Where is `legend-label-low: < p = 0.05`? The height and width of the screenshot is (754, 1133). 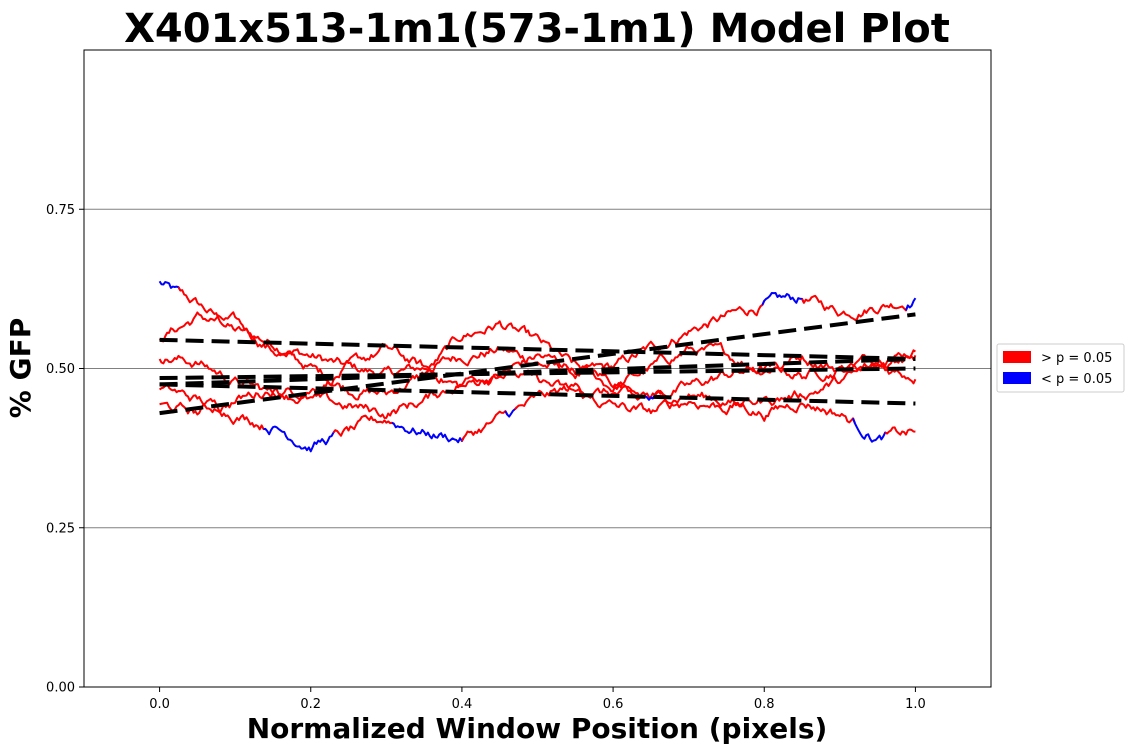 legend-label-low: < p = 0.05 is located at coordinates (1076, 379).